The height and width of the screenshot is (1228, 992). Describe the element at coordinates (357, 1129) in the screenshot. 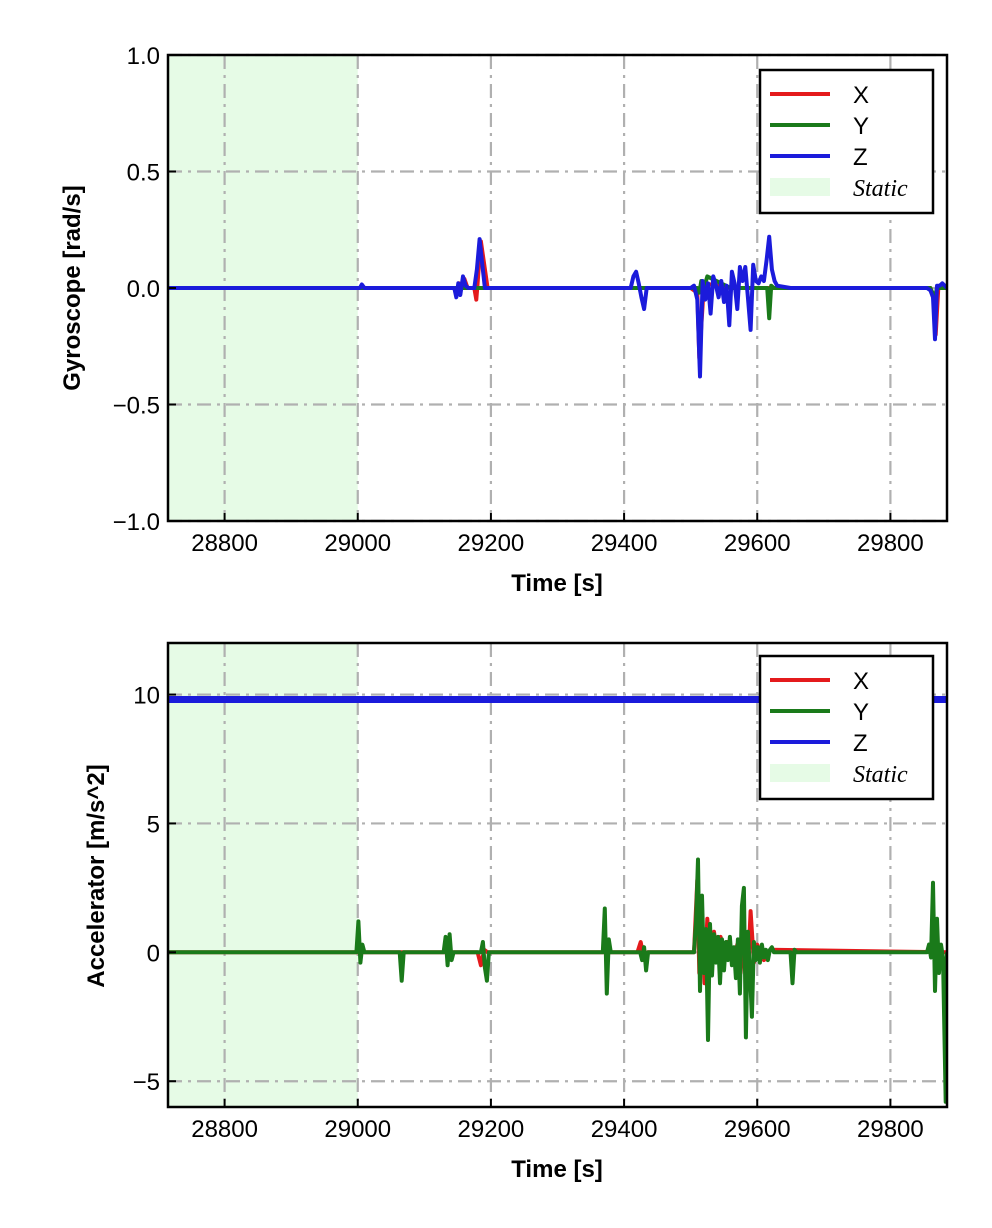

I see `accelerator-xtick-label: 29000` at that location.